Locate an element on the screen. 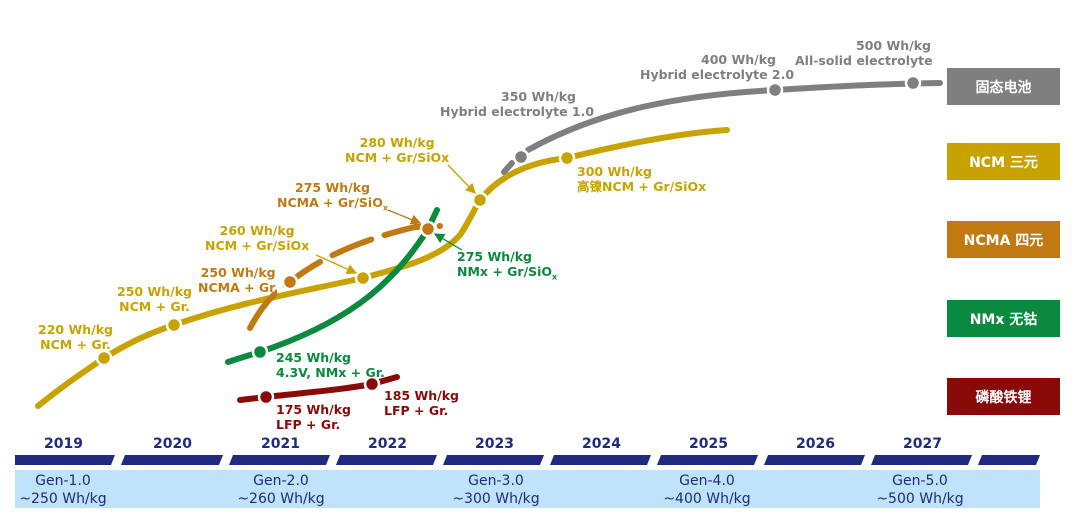 The height and width of the screenshot is (522, 1080). label-ncma-275: 275 Wh/kg NCMA + Gr/SiOx is located at coordinates (333, 196).